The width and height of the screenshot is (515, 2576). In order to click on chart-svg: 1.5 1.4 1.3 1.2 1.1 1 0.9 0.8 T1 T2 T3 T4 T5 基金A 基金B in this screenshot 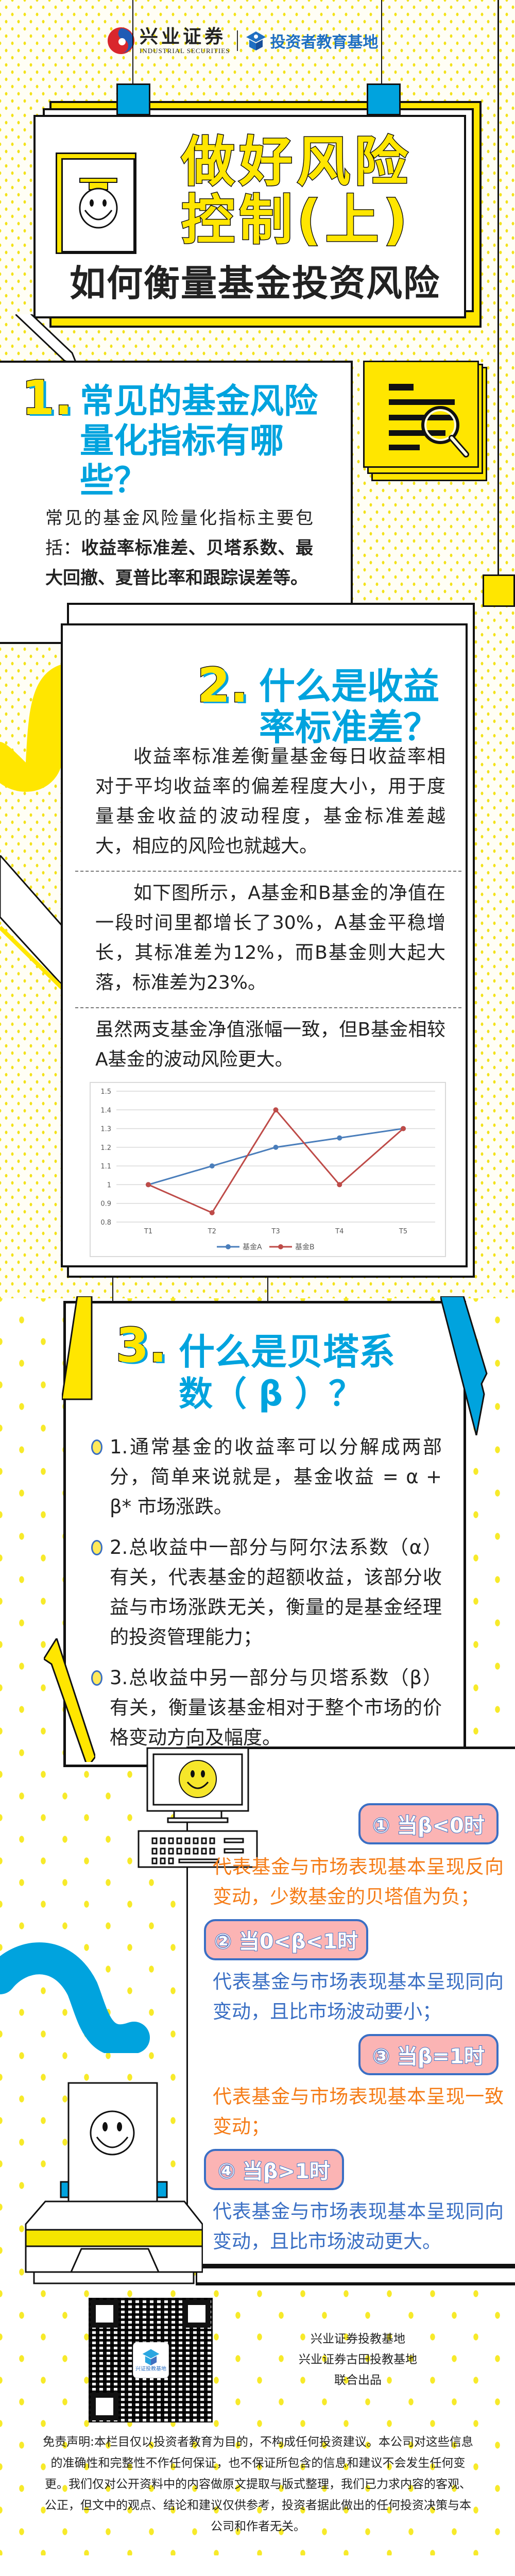, I will do `click(267, 1169)`.